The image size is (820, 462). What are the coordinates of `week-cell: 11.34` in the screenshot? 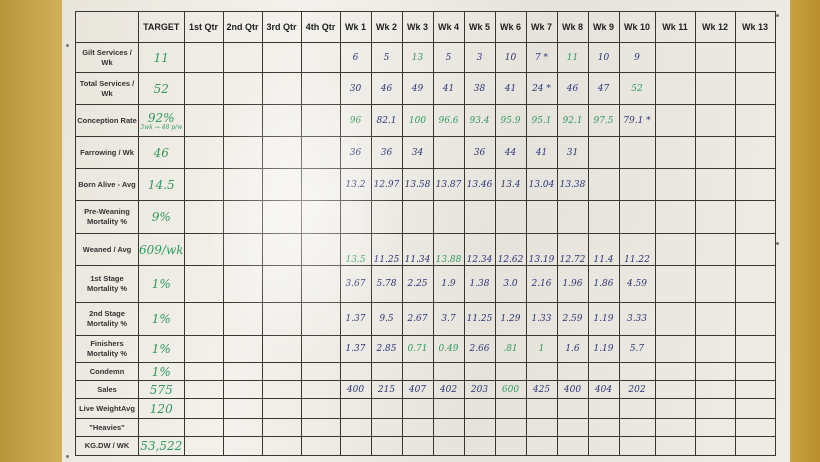 It's located at (417, 249).